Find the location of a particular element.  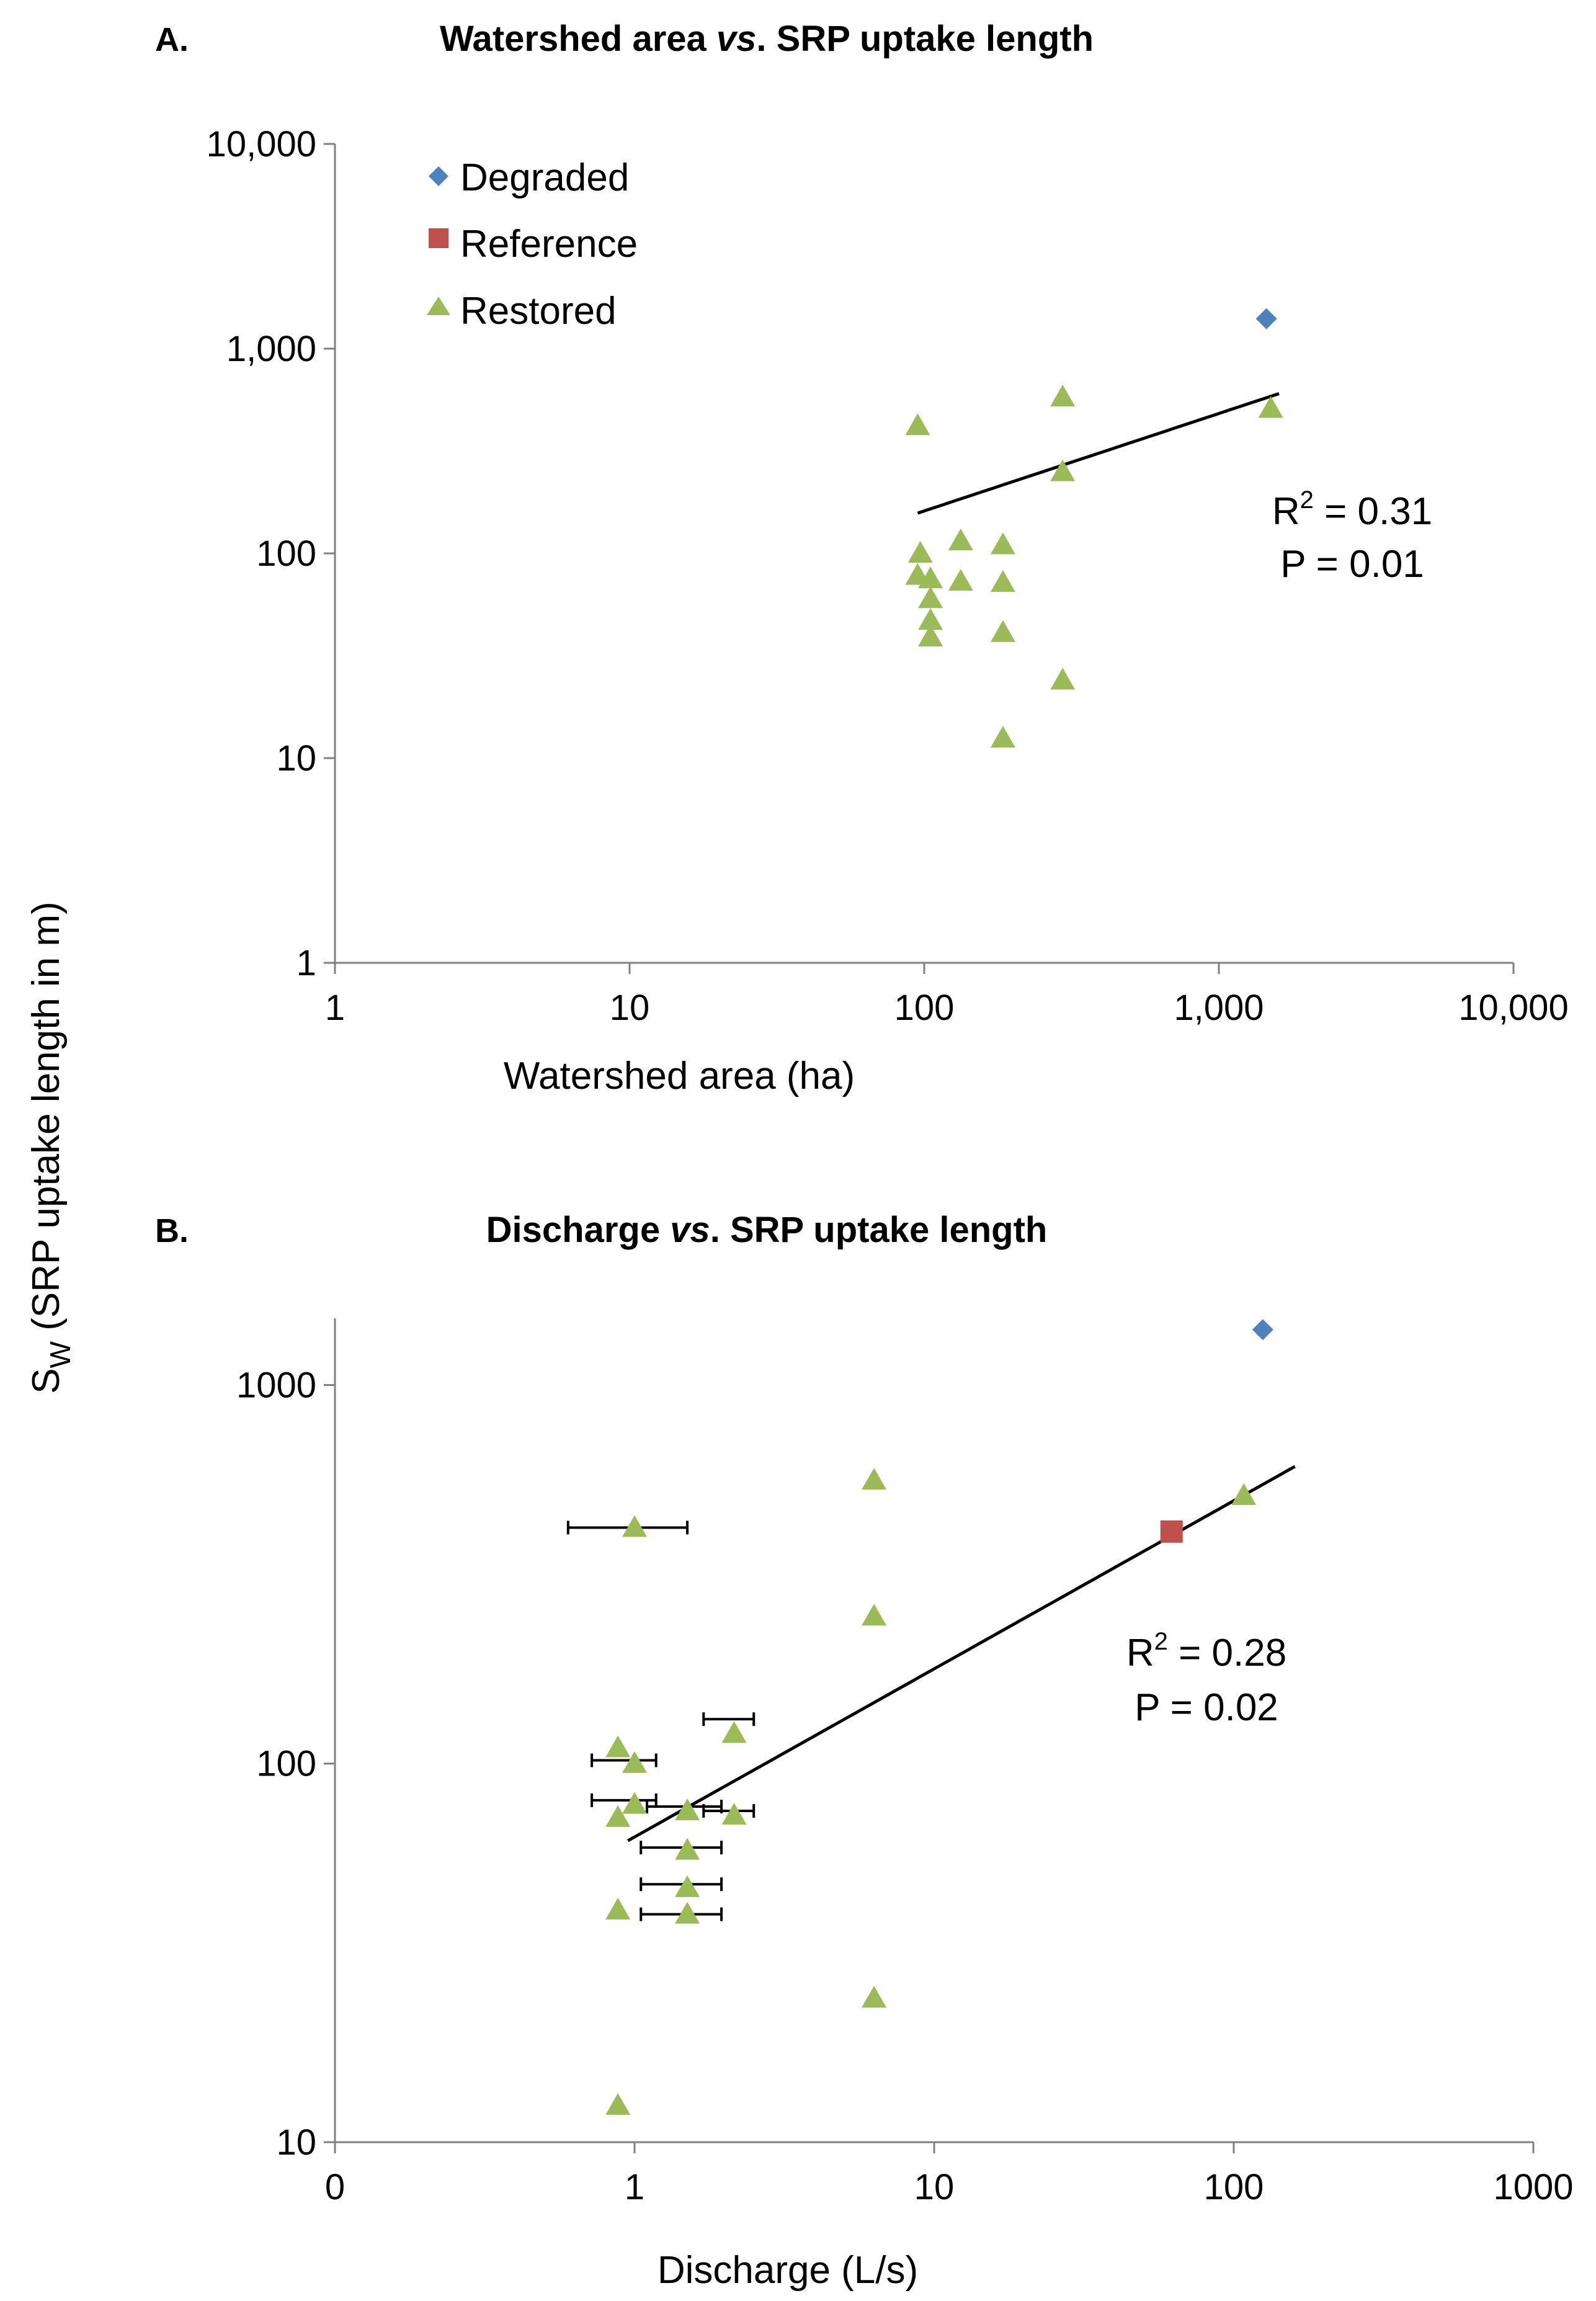

panel-b-title: Discharge vs. SRP uptake length is located at coordinates (767, 1230).